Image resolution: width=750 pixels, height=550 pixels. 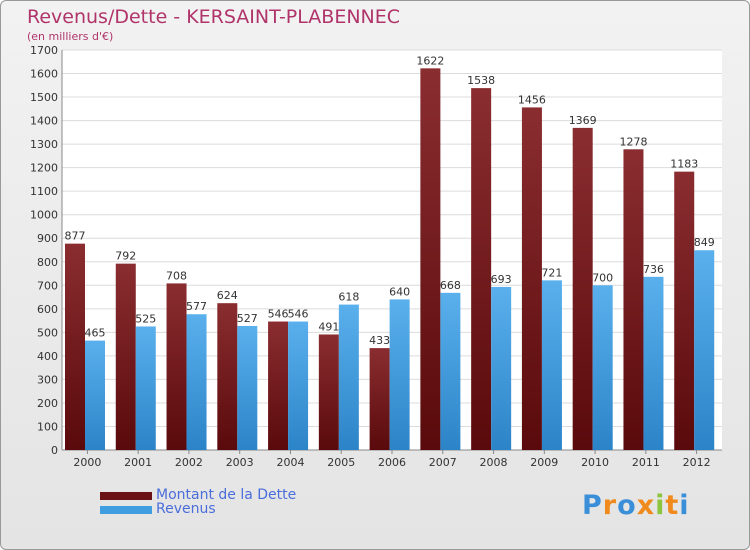 What do you see at coordinates (47, 309) in the screenshot?
I see `y-tick-label: 600` at bounding box center [47, 309].